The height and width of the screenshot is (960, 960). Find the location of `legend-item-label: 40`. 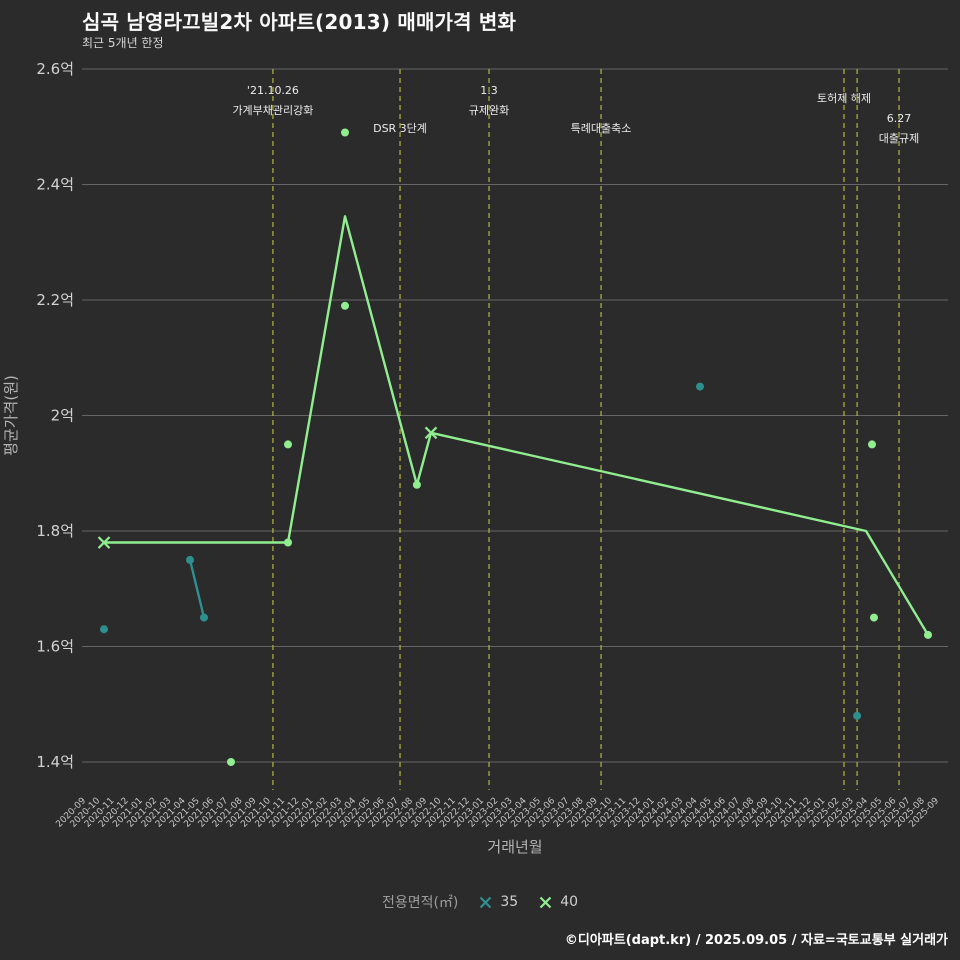

legend-item-label: 40 is located at coordinates (569, 902).